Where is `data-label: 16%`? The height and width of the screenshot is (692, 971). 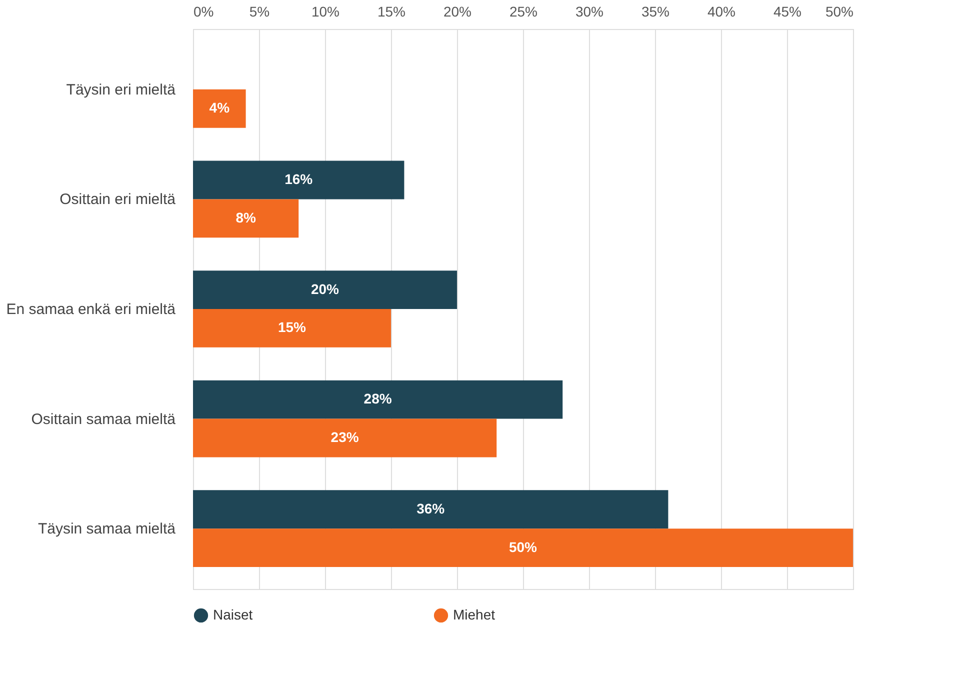 data-label: 16% is located at coordinates (299, 178).